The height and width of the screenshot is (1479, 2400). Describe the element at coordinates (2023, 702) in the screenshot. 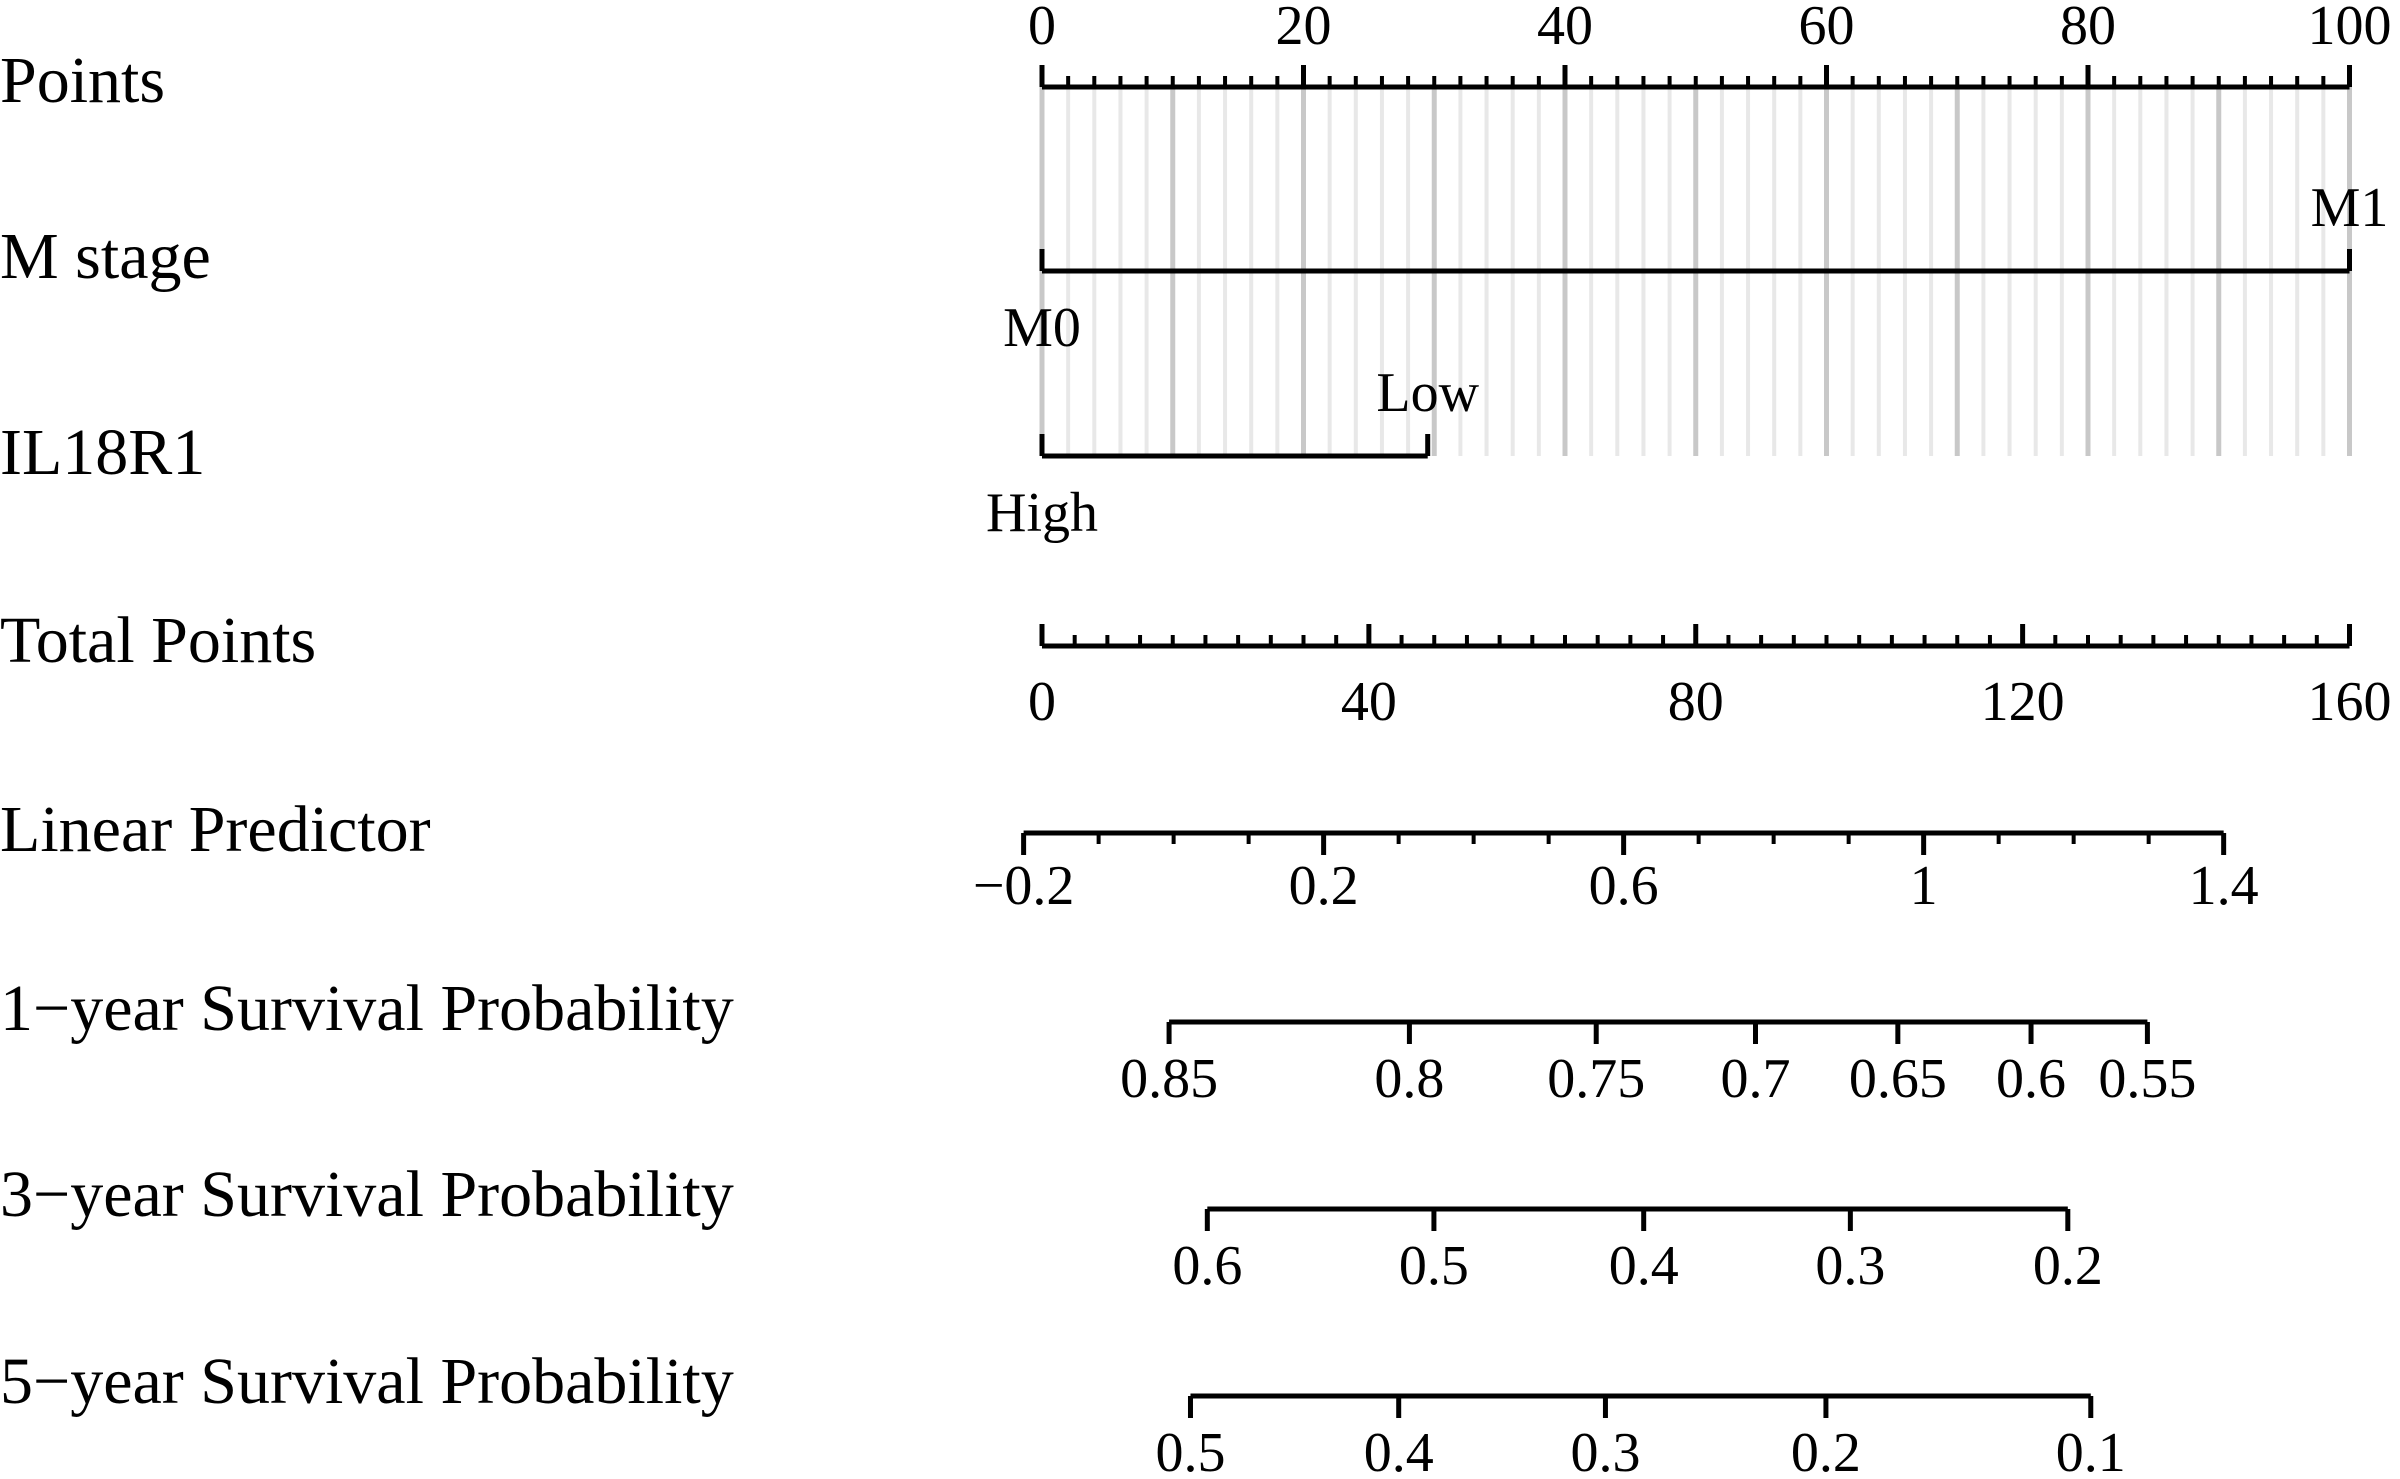

I see `tick-label: 120` at that location.